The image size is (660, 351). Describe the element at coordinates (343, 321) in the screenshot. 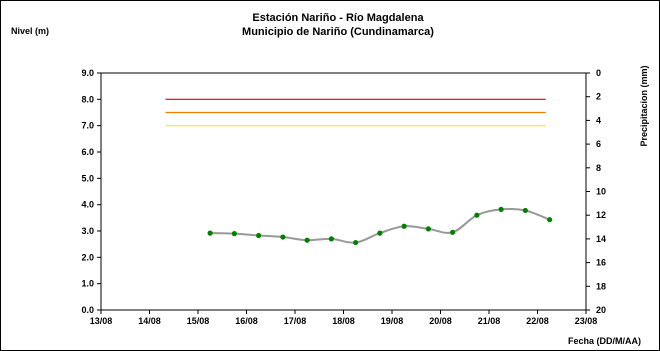

I see `x-tick-label: 18/08` at that location.